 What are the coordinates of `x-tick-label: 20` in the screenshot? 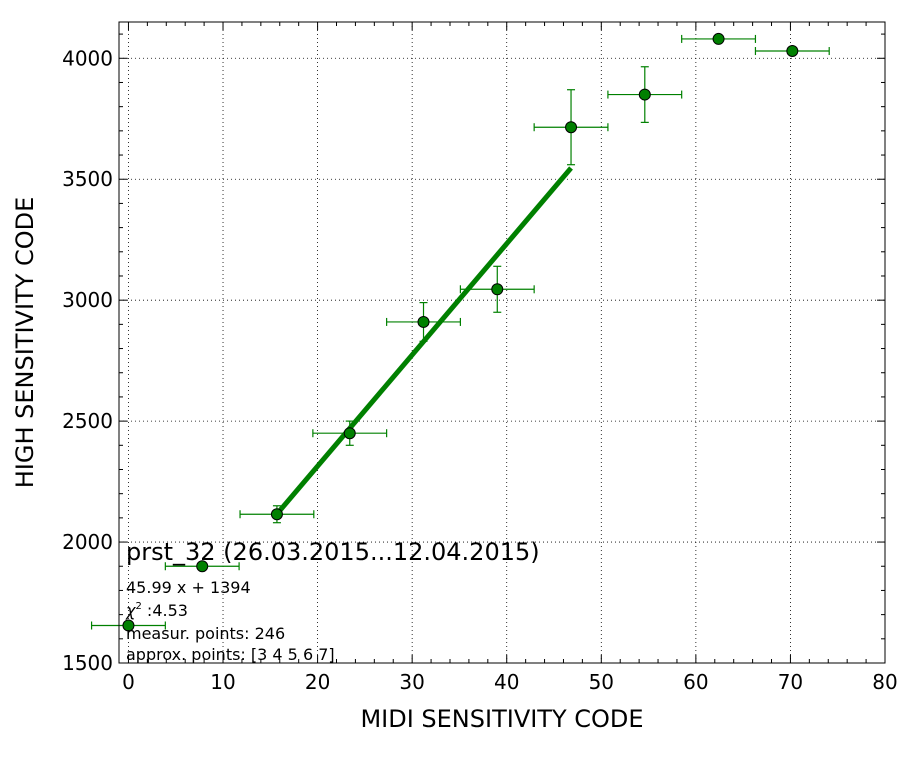 It's located at (317, 682).